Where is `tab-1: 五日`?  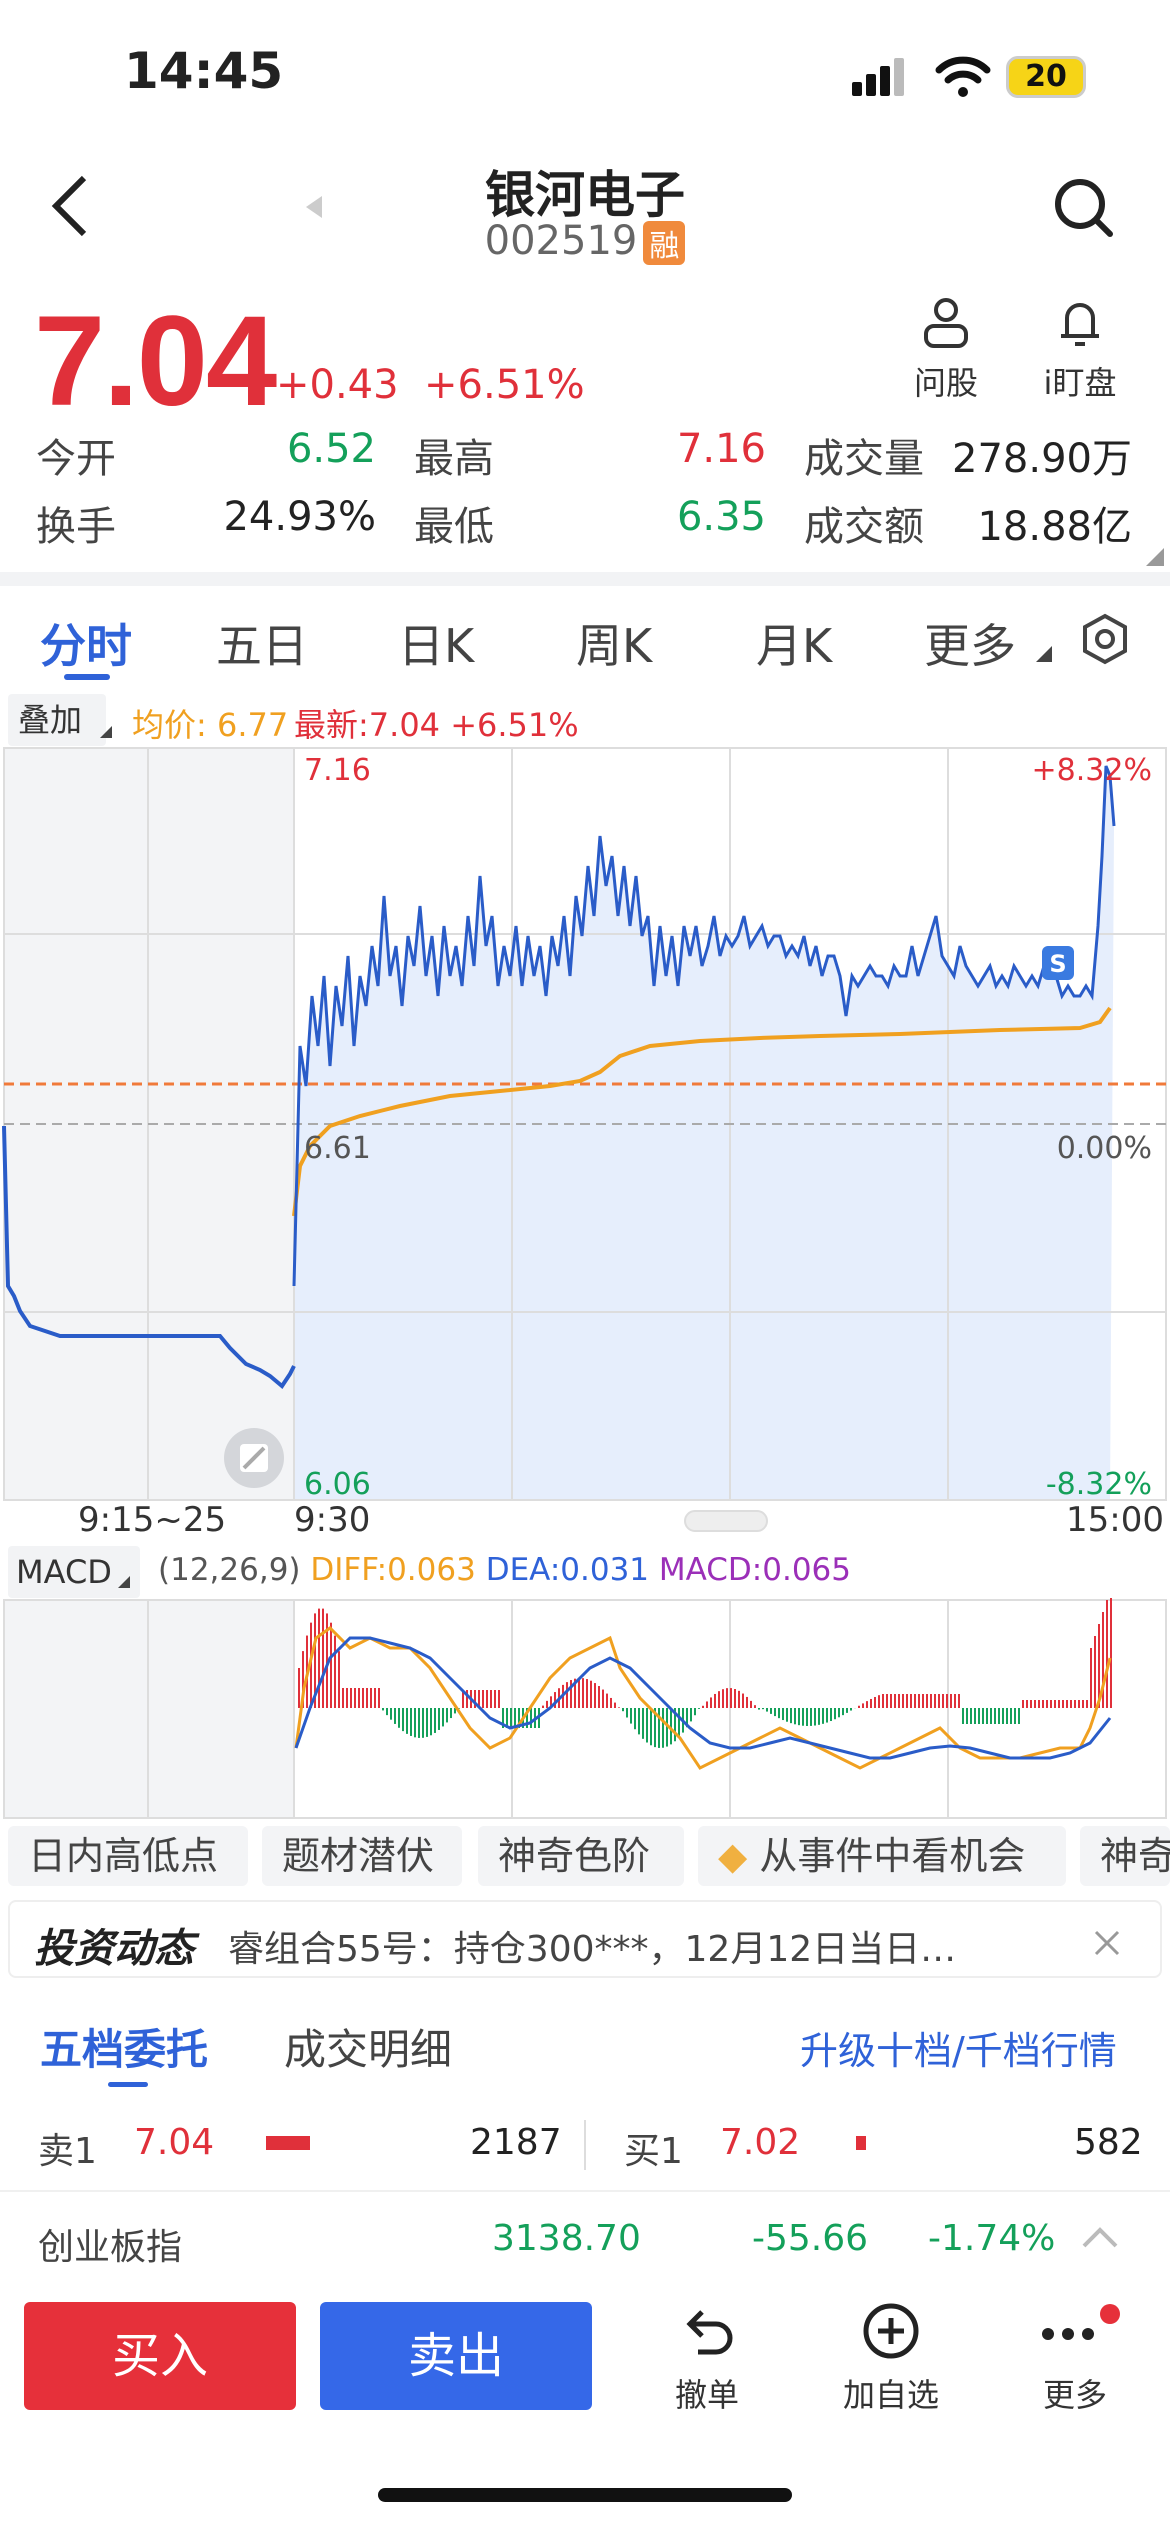
tab-1: 五日 is located at coordinates (262, 646).